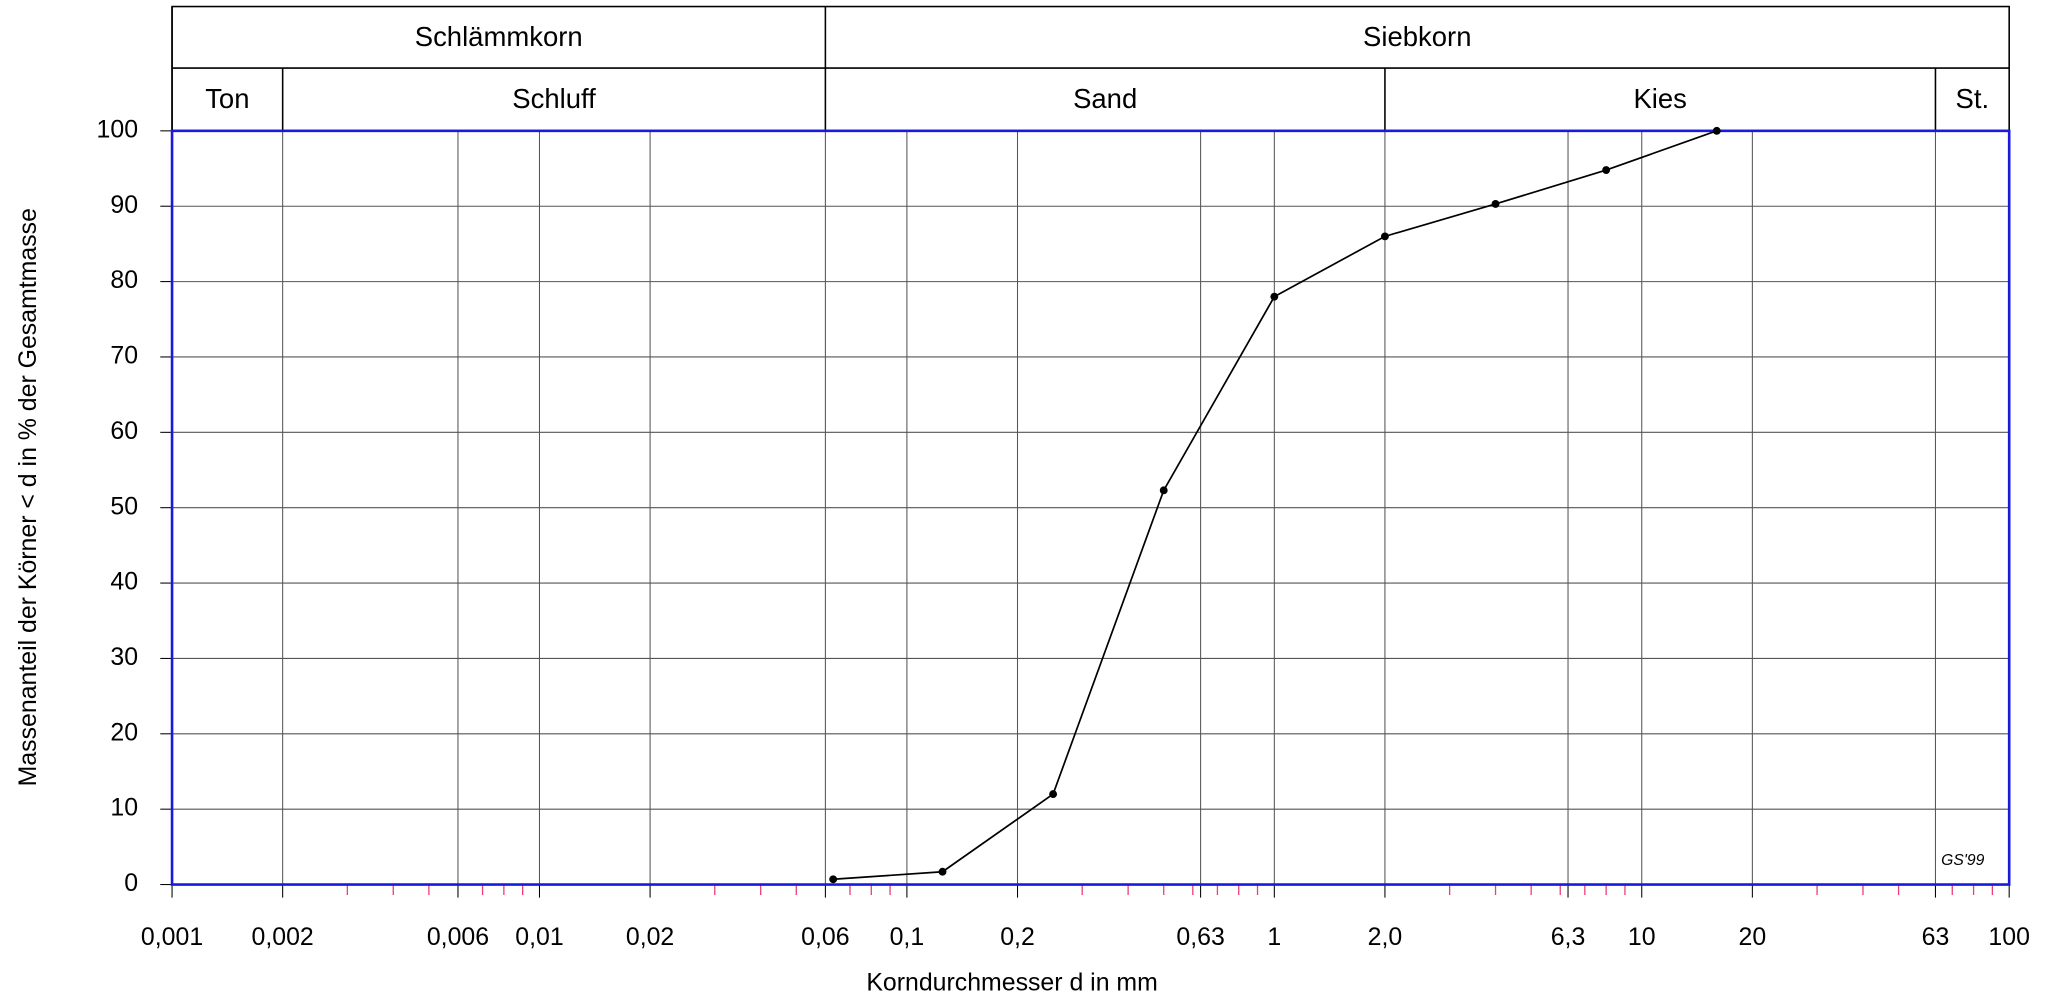  Describe the element at coordinates (124, 657) in the screenshot. I see `y-tick-label: 30` at that location.